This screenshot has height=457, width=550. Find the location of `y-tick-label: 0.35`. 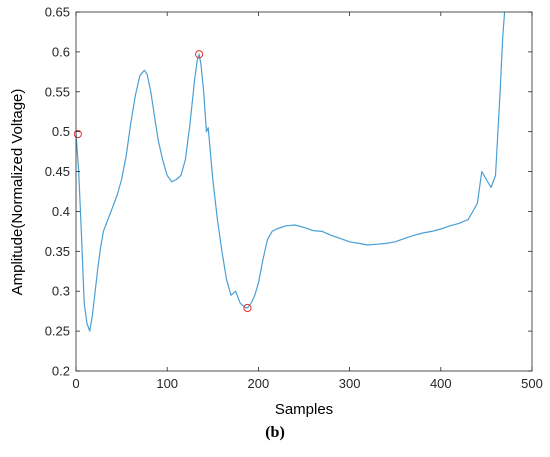

y-tick-label: 0.35 is located at coordinates (57, 251).